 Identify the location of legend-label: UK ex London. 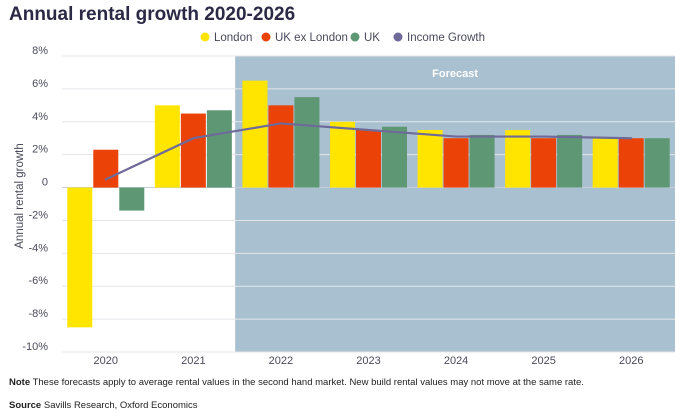
(311, 38).